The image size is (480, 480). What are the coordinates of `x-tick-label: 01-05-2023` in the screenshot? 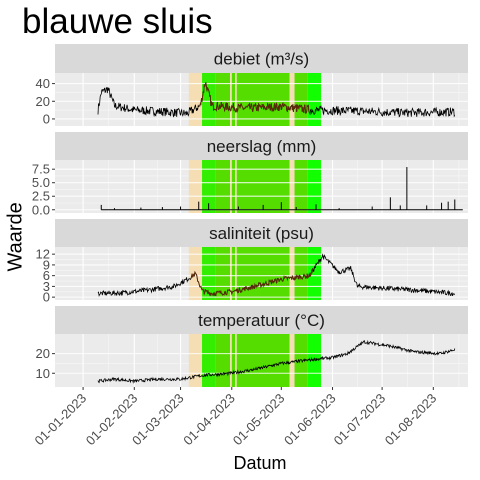 It's located at (259, 420).